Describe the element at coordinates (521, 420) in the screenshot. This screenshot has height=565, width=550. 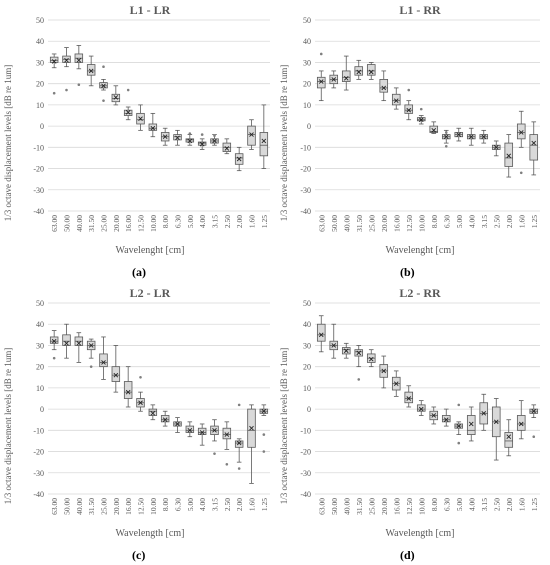
I see `box-1.60` at that location.